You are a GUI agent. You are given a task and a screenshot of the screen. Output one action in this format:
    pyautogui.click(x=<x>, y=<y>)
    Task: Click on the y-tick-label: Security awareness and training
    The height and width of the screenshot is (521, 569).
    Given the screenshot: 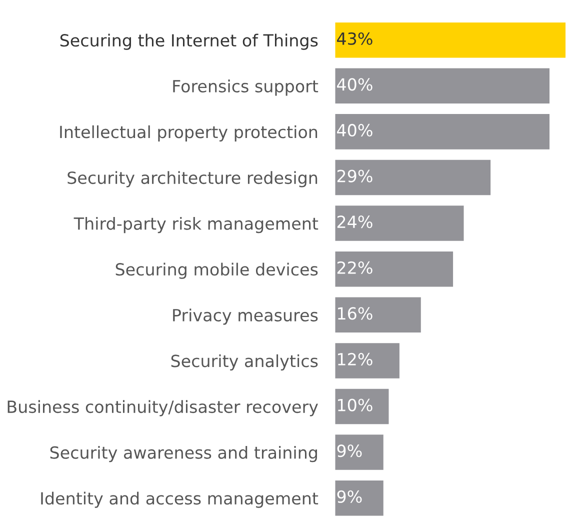 What is the action you would take?
    pyautogui.click(x=183, y=454)
    